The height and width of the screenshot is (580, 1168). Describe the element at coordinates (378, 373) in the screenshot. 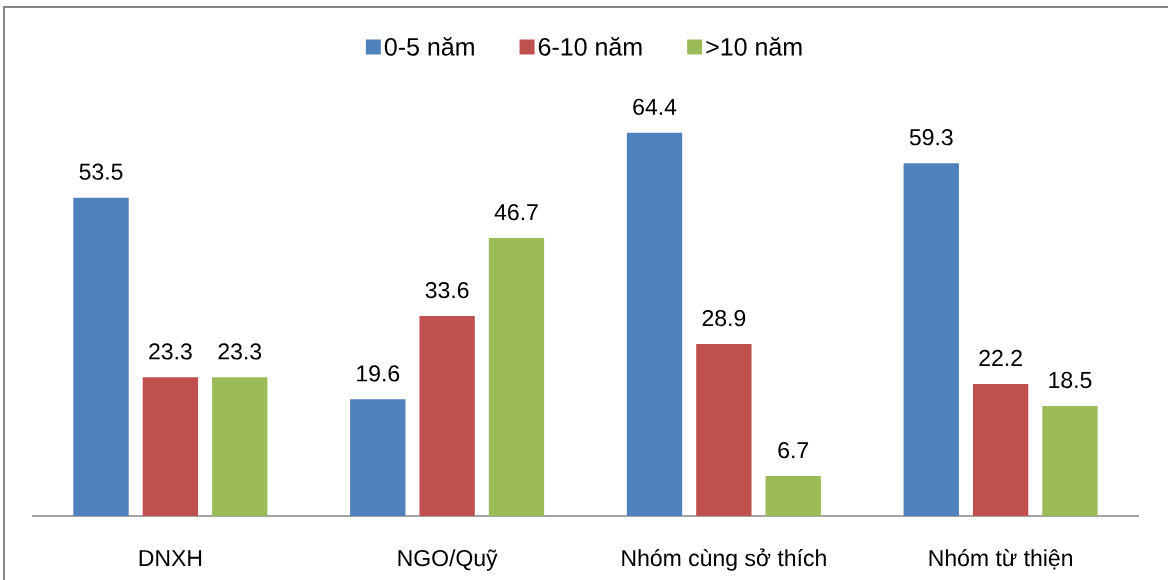

I see `data-label: 19.6` at that location.